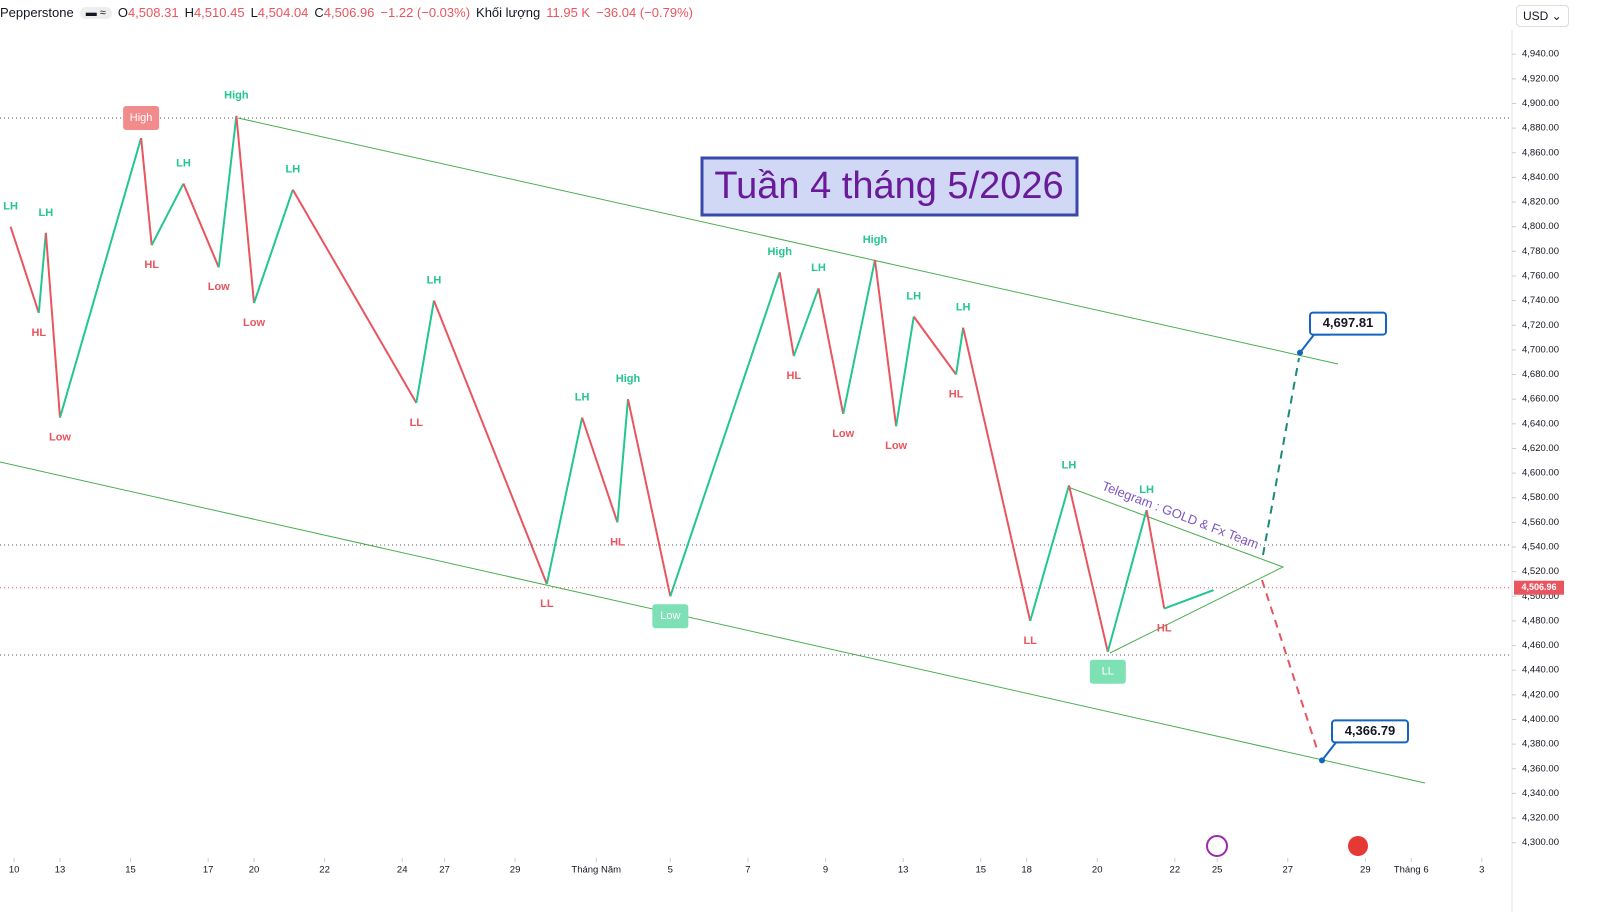  Describe the element at coordinates (1540, 325) in the screenshot. I see `y-tick-label: 4,720.00` at that location.